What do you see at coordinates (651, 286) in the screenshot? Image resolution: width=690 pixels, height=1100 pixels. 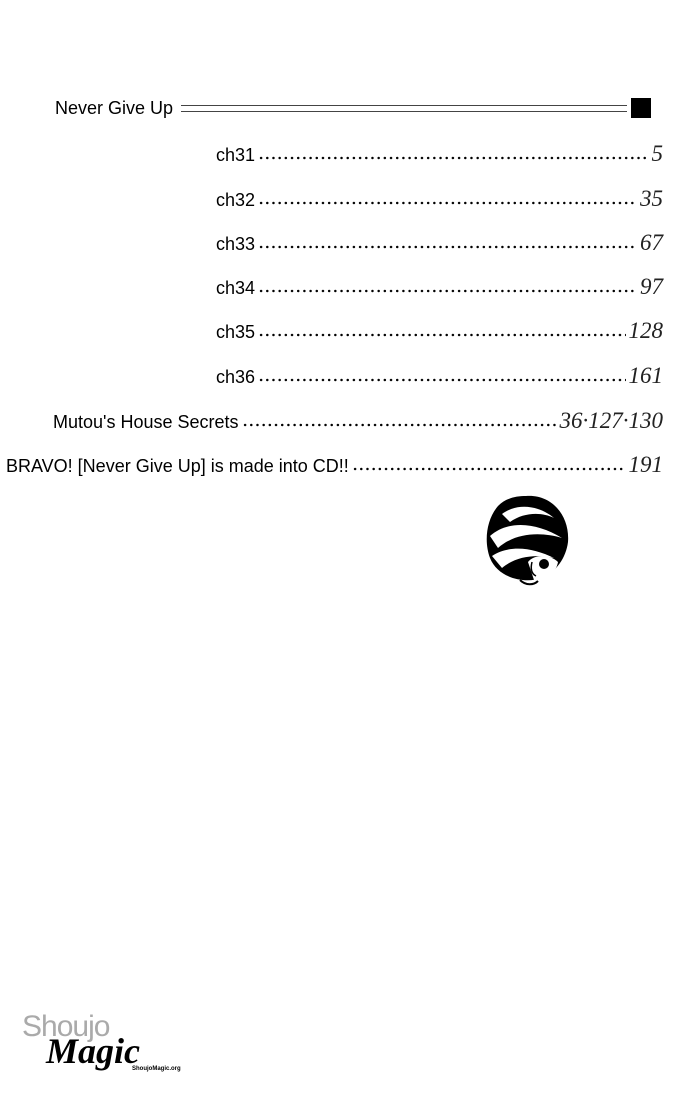 I see `entry-page: 97` at bounding box center [651, 286].